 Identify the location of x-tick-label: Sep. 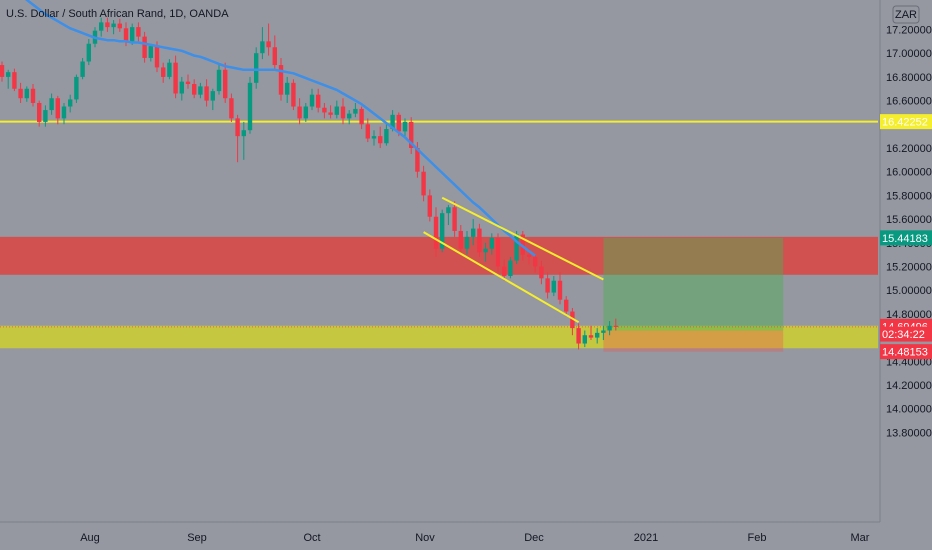
(197, 538).